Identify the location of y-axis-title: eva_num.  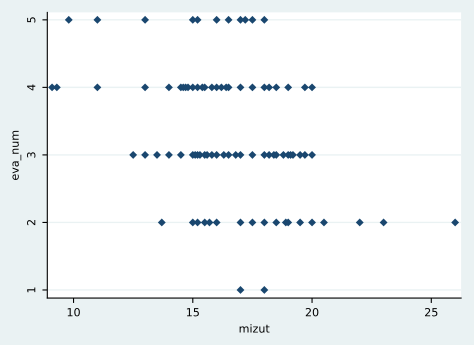
(17, 155).